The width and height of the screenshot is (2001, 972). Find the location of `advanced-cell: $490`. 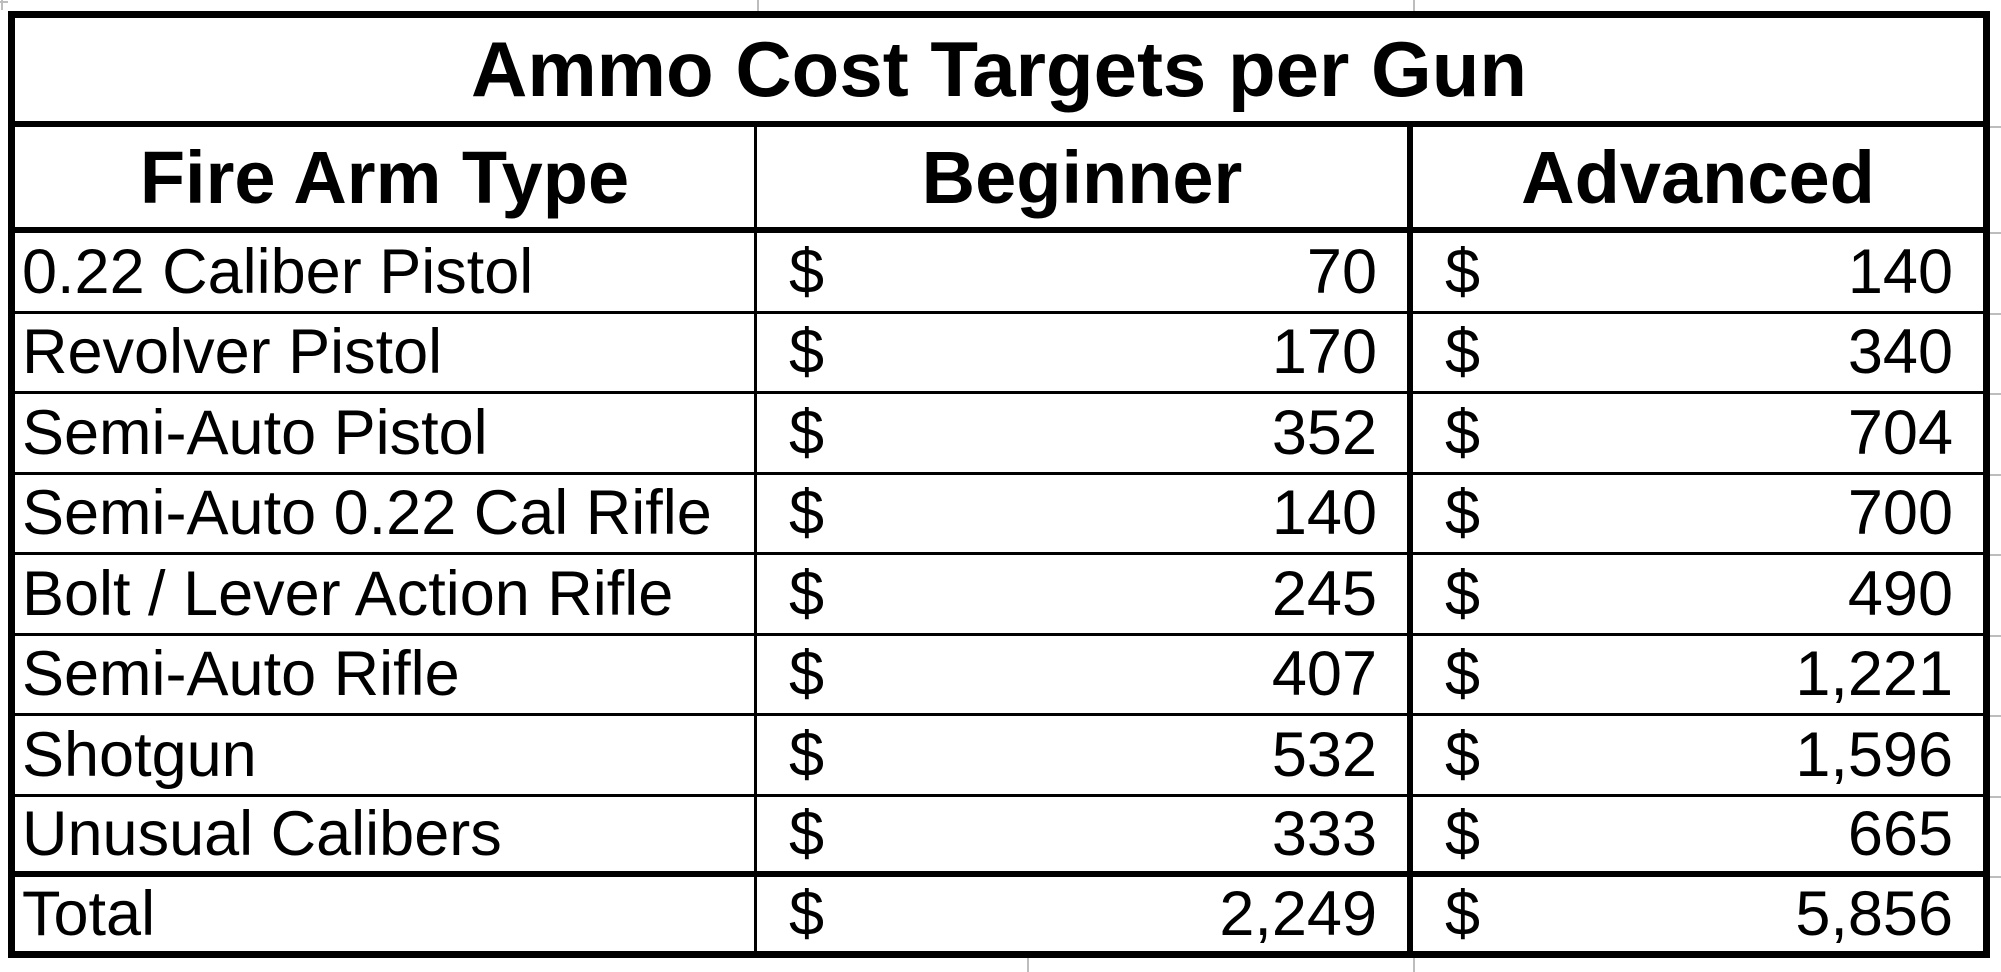

advanced-cell: $490 is located at coordinates (1698, 595).